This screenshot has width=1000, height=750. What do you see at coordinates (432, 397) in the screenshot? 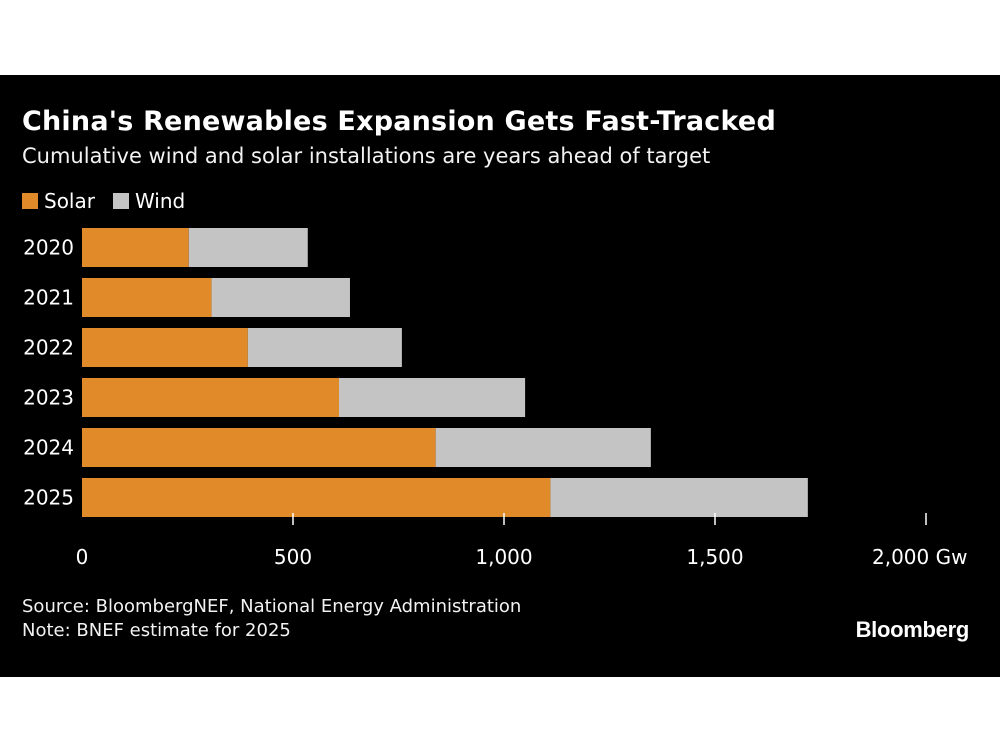
I see `bar-wind-2023` at bounding box center [432, 397].